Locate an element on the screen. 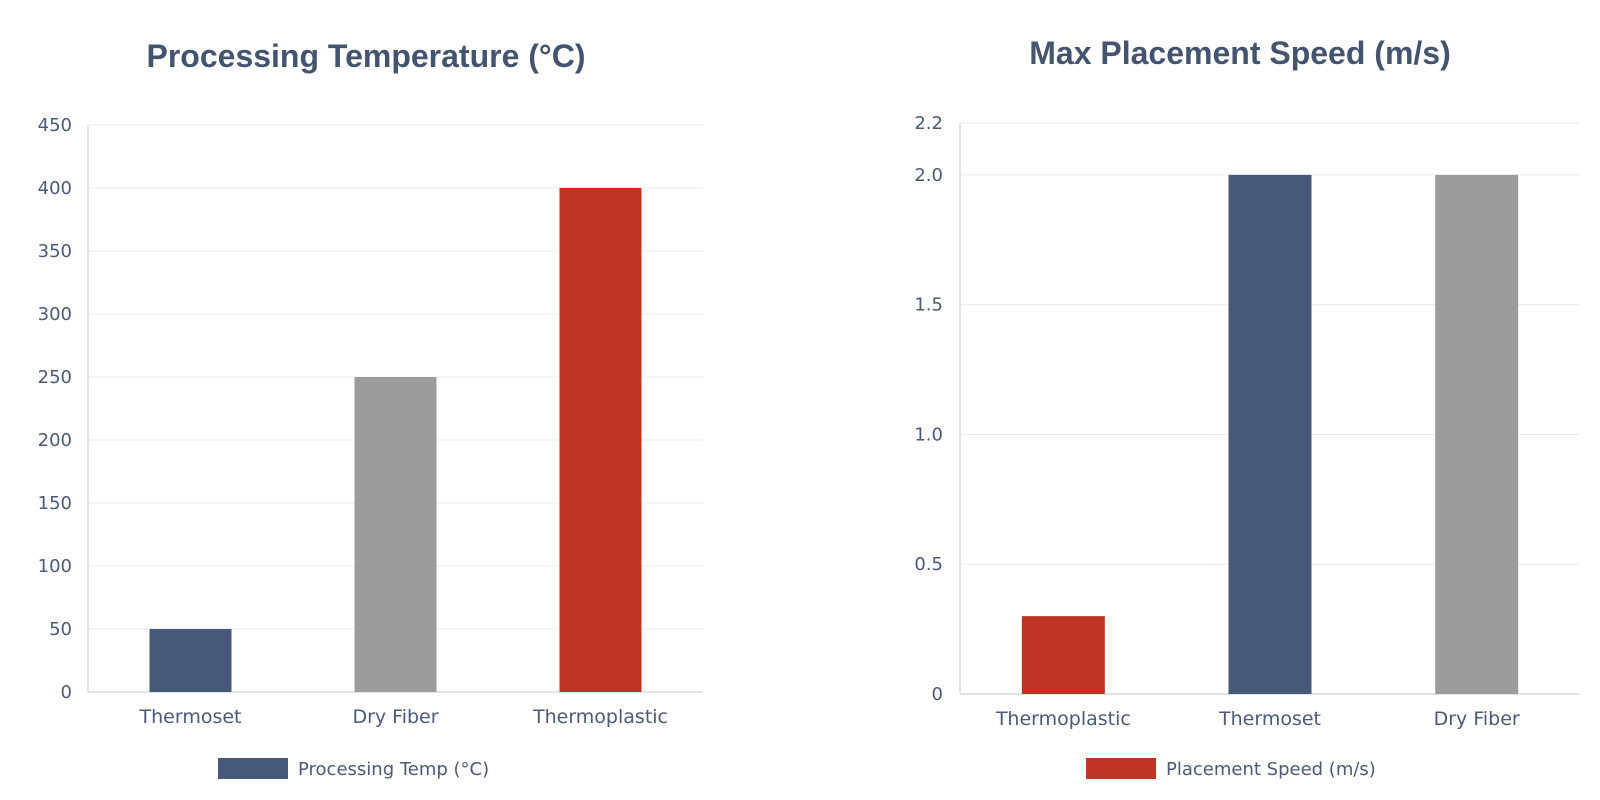  y-tick-label: 300 is located at coordinates (55, 314).